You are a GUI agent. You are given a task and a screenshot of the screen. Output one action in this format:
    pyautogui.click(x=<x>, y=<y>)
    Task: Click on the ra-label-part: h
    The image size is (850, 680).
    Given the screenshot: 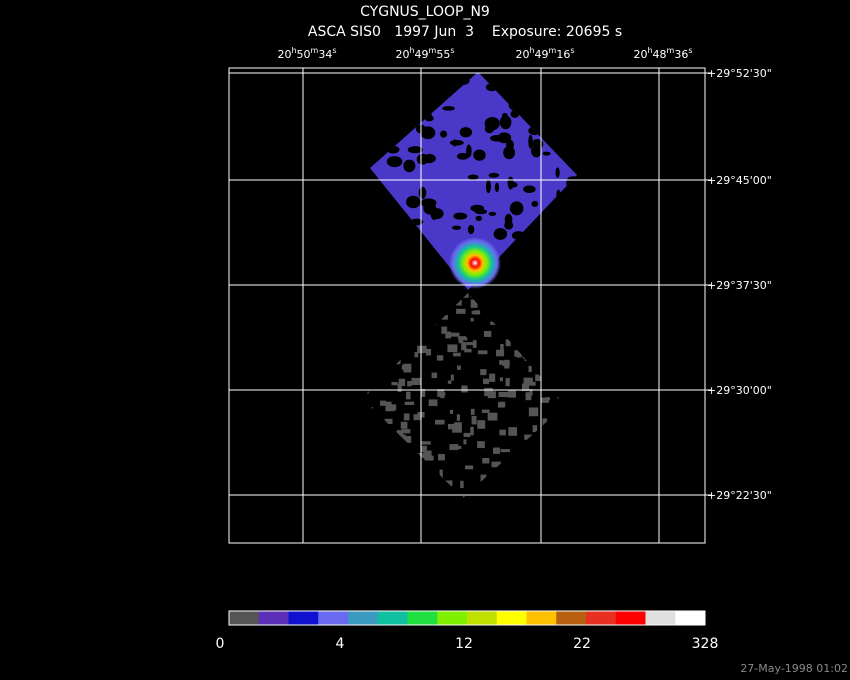 What is the action you would take?
    pyautogui.click(x=293, y=50)
    